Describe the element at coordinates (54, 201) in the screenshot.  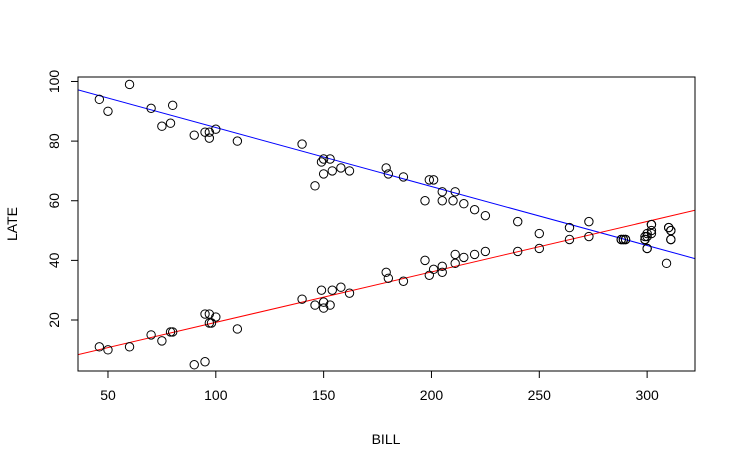
I see `y-tick-label: 60` at that location.